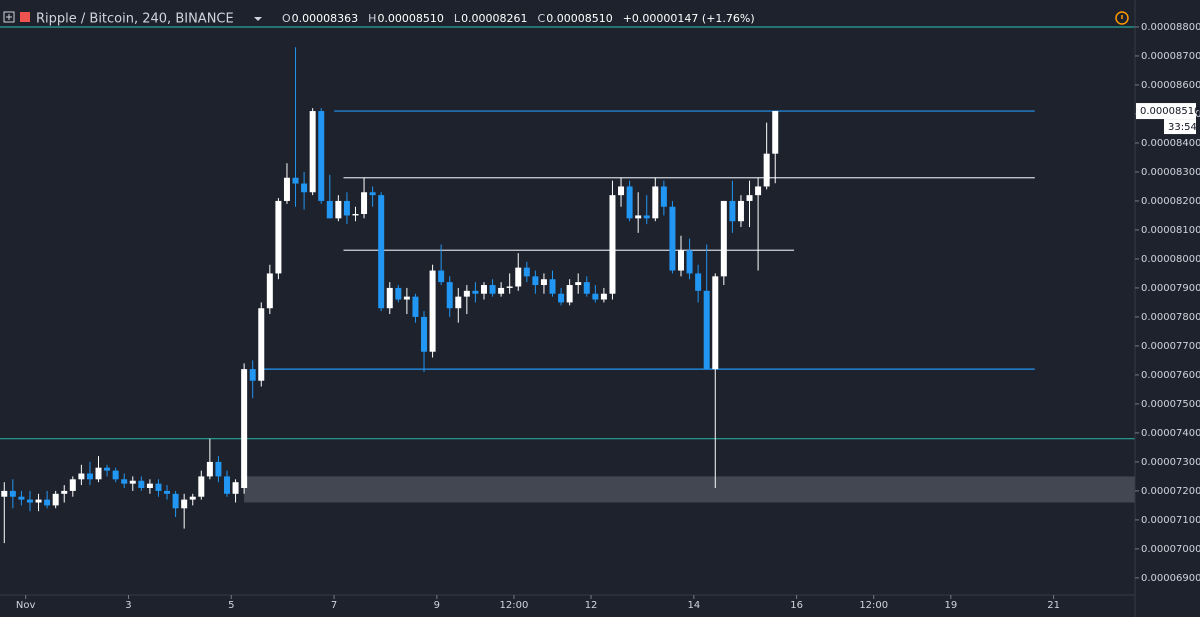 Image resolution: width=1200 pixels, height=617 pixels. Describe the element at coordinates (1170, 317) in the screenshot. I see `y-tick-label: 0.00007800` at that location.